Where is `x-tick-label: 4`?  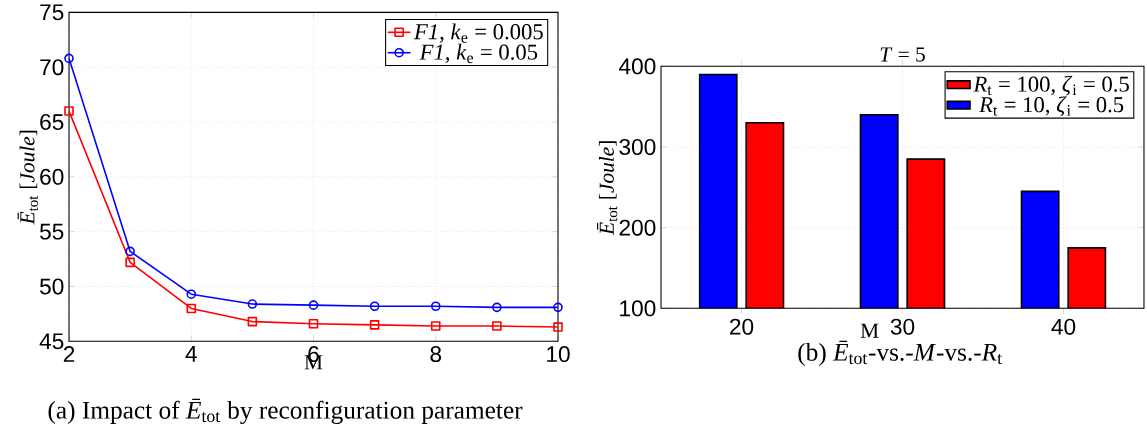 x-tick-label: 4 is located at coordinates (191, 353).